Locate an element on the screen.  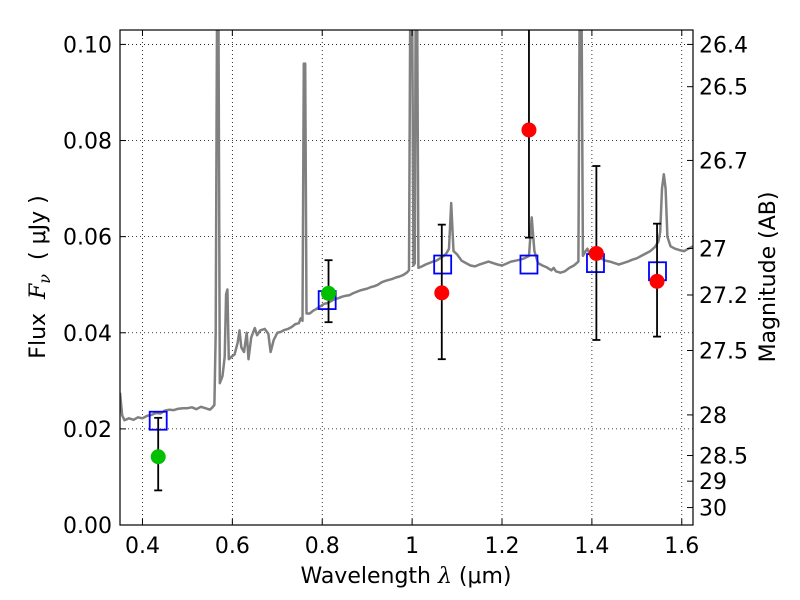
magnitude-tick-label: 28 is located at coordinates (713, 416).